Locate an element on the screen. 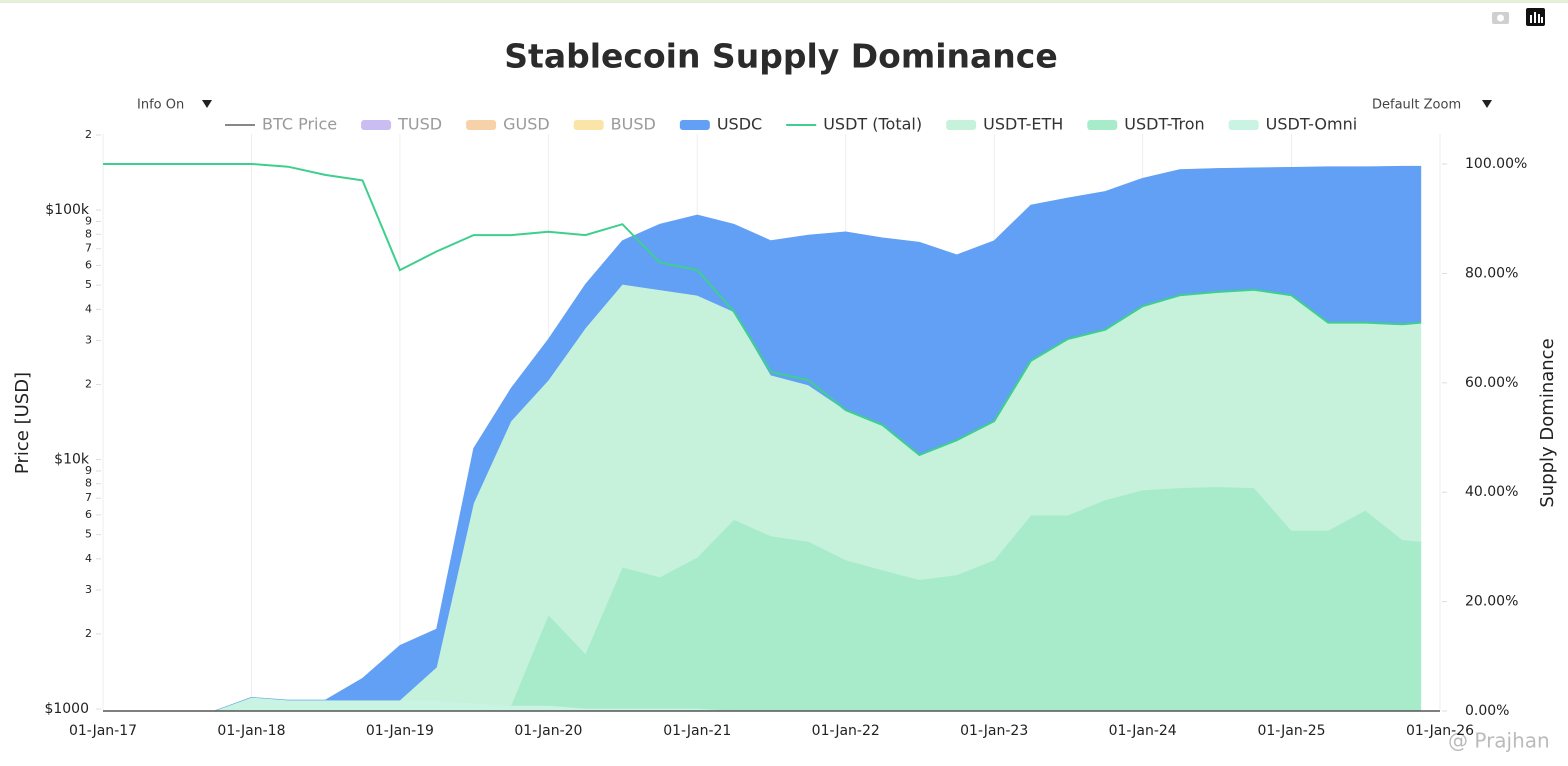 The image size is (1568, 766). legend-item: USDT-Omni is located at coordinates (1292, 124).